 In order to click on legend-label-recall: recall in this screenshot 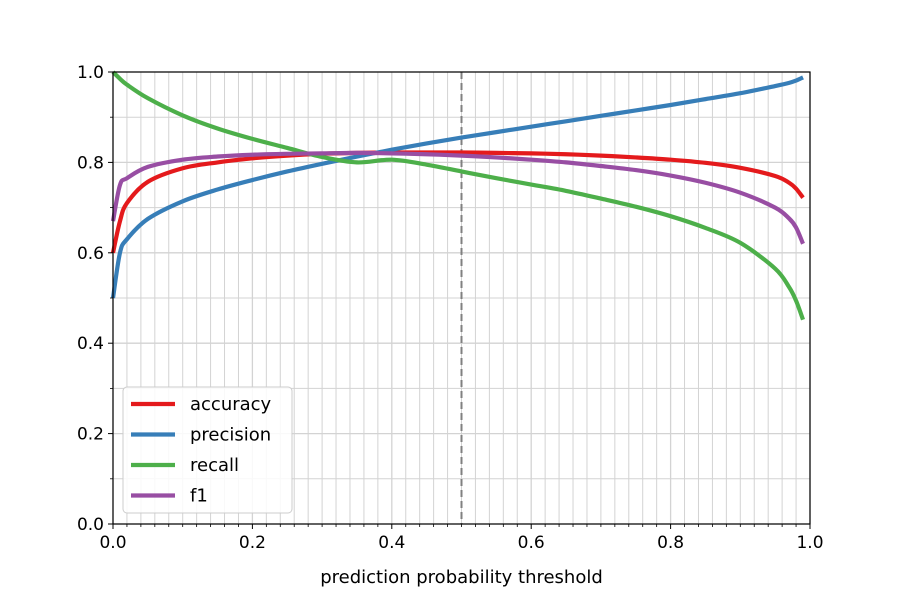, I will do `click(214, 465)`.